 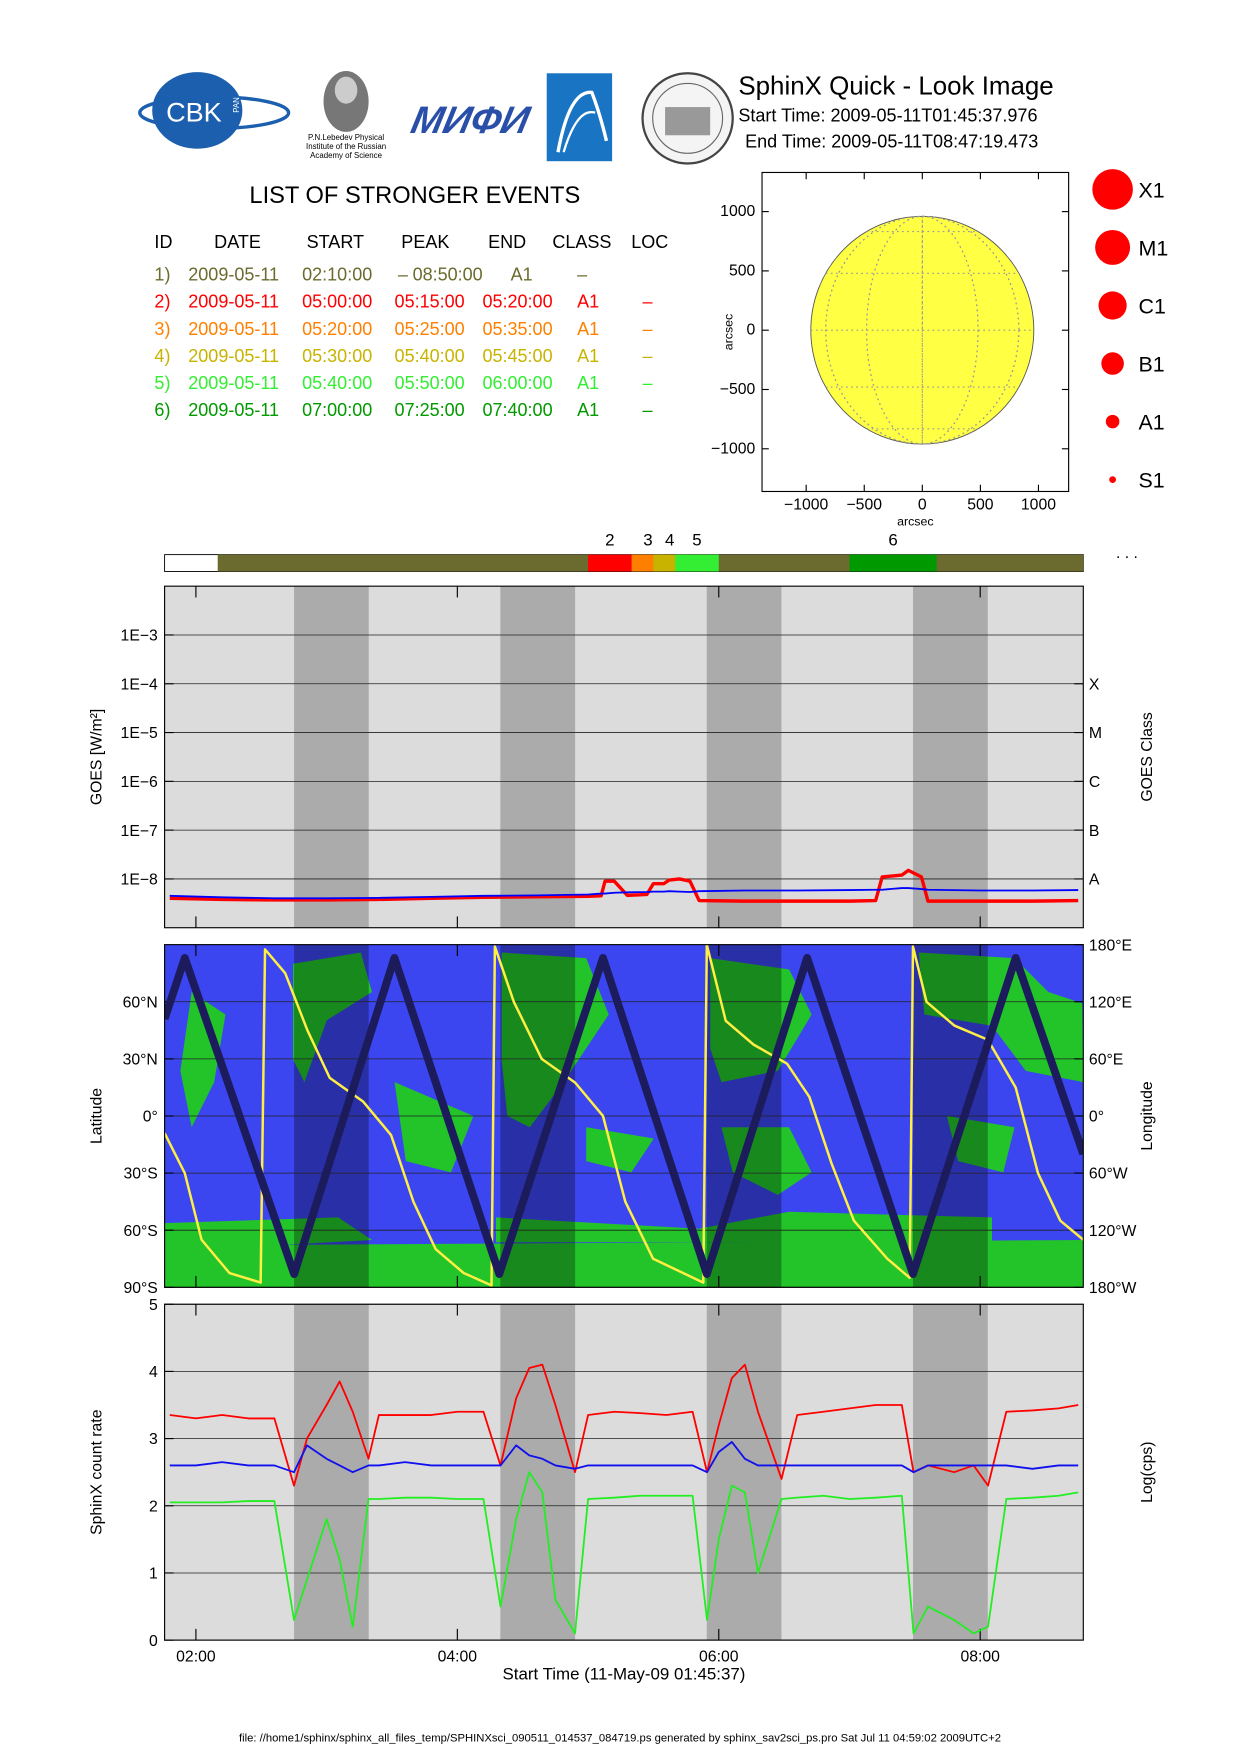 I want to click on y2-tick-label: 120°E, so click(x=1110, y=1002).